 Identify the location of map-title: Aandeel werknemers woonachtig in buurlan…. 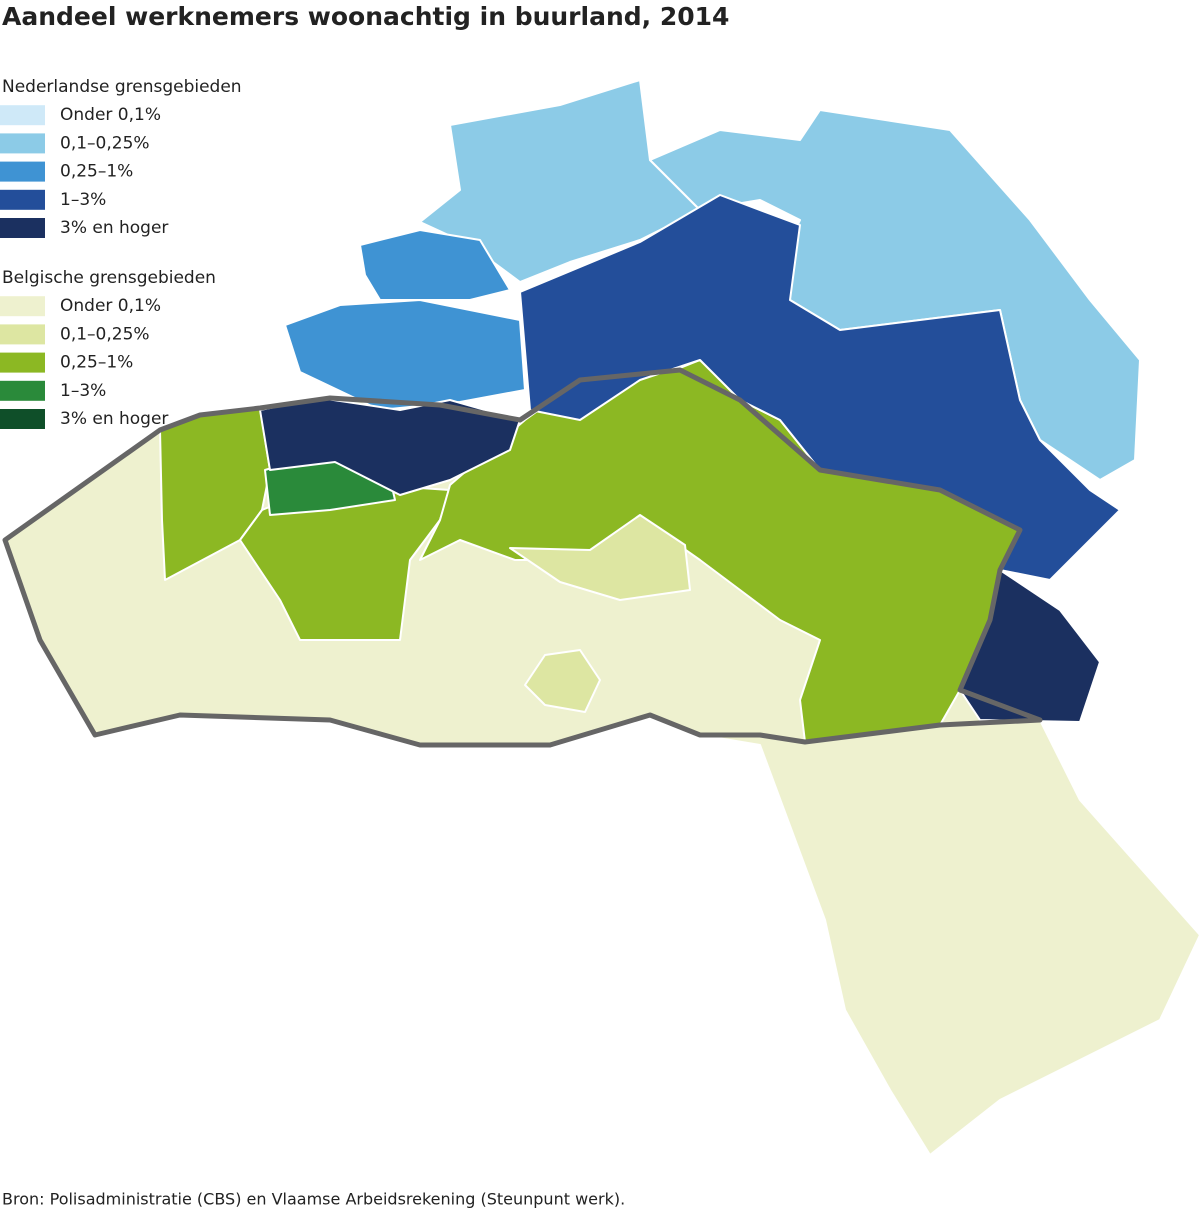
(365, 16).